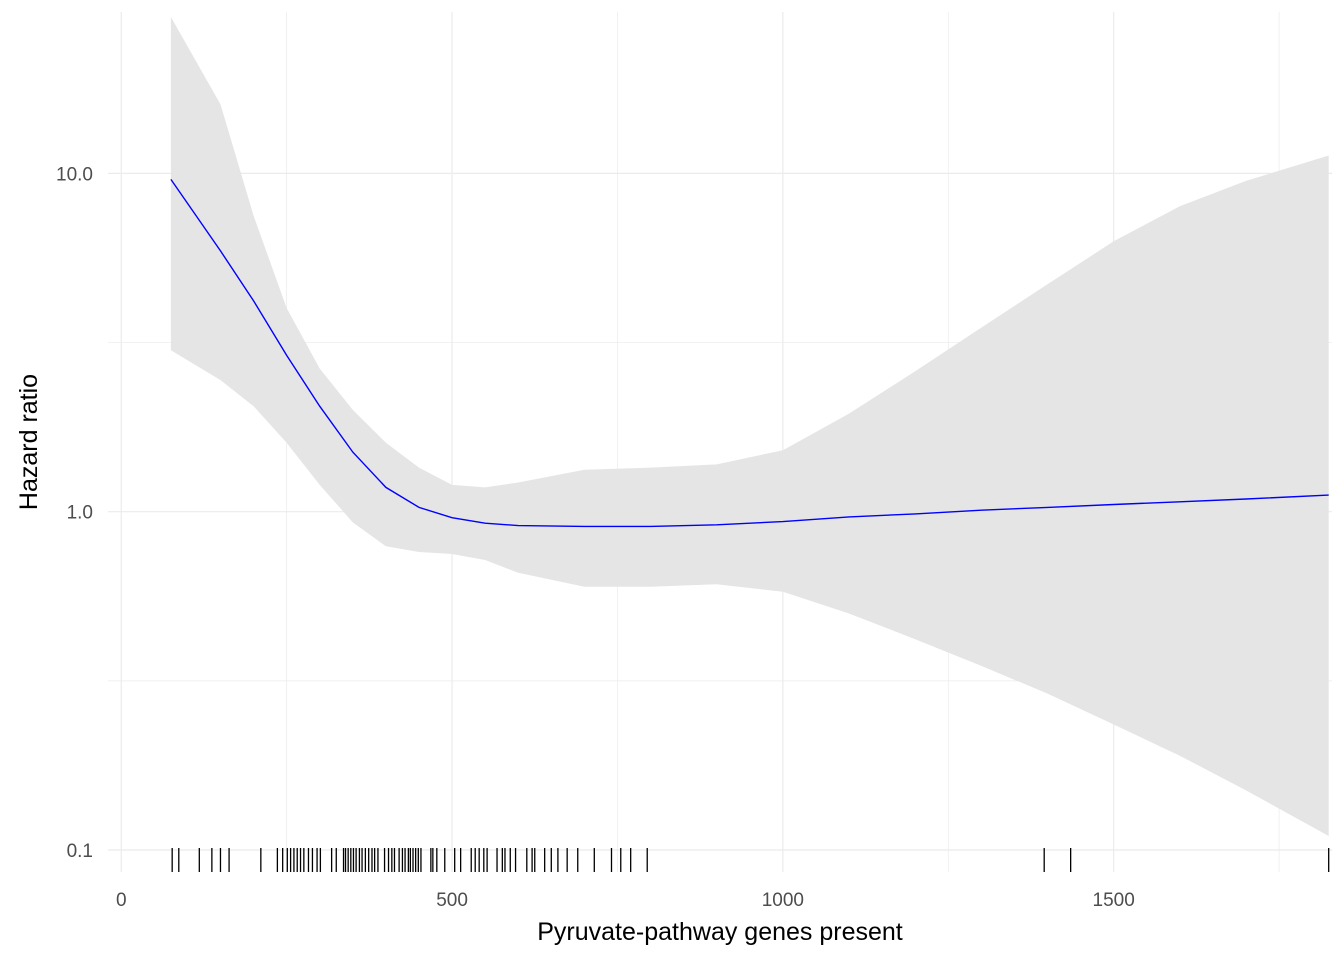  Describe the element at coordinates (452, 900) in the screenshot. I see `x-tick-label: 500` at that location.